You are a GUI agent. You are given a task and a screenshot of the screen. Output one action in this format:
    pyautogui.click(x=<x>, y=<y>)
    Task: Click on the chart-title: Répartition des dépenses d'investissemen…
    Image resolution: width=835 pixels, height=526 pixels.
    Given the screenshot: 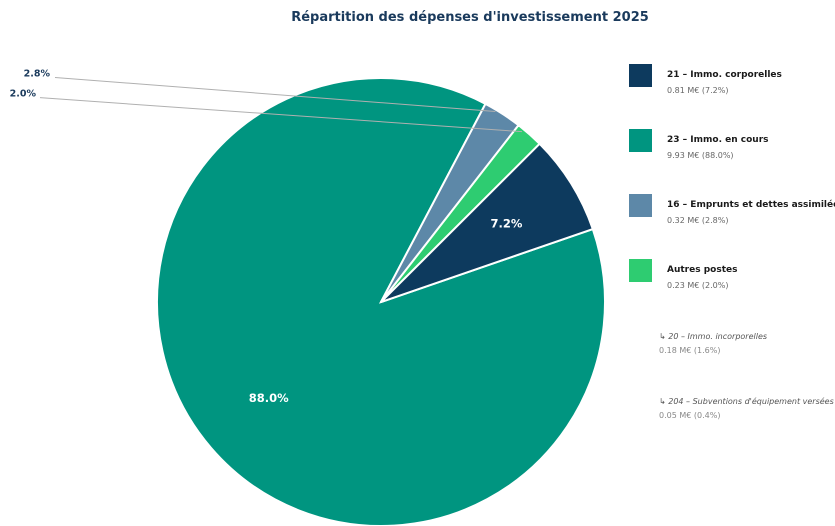 What is the action you would take?
    pyautogui.click(x=470, y=17)
    